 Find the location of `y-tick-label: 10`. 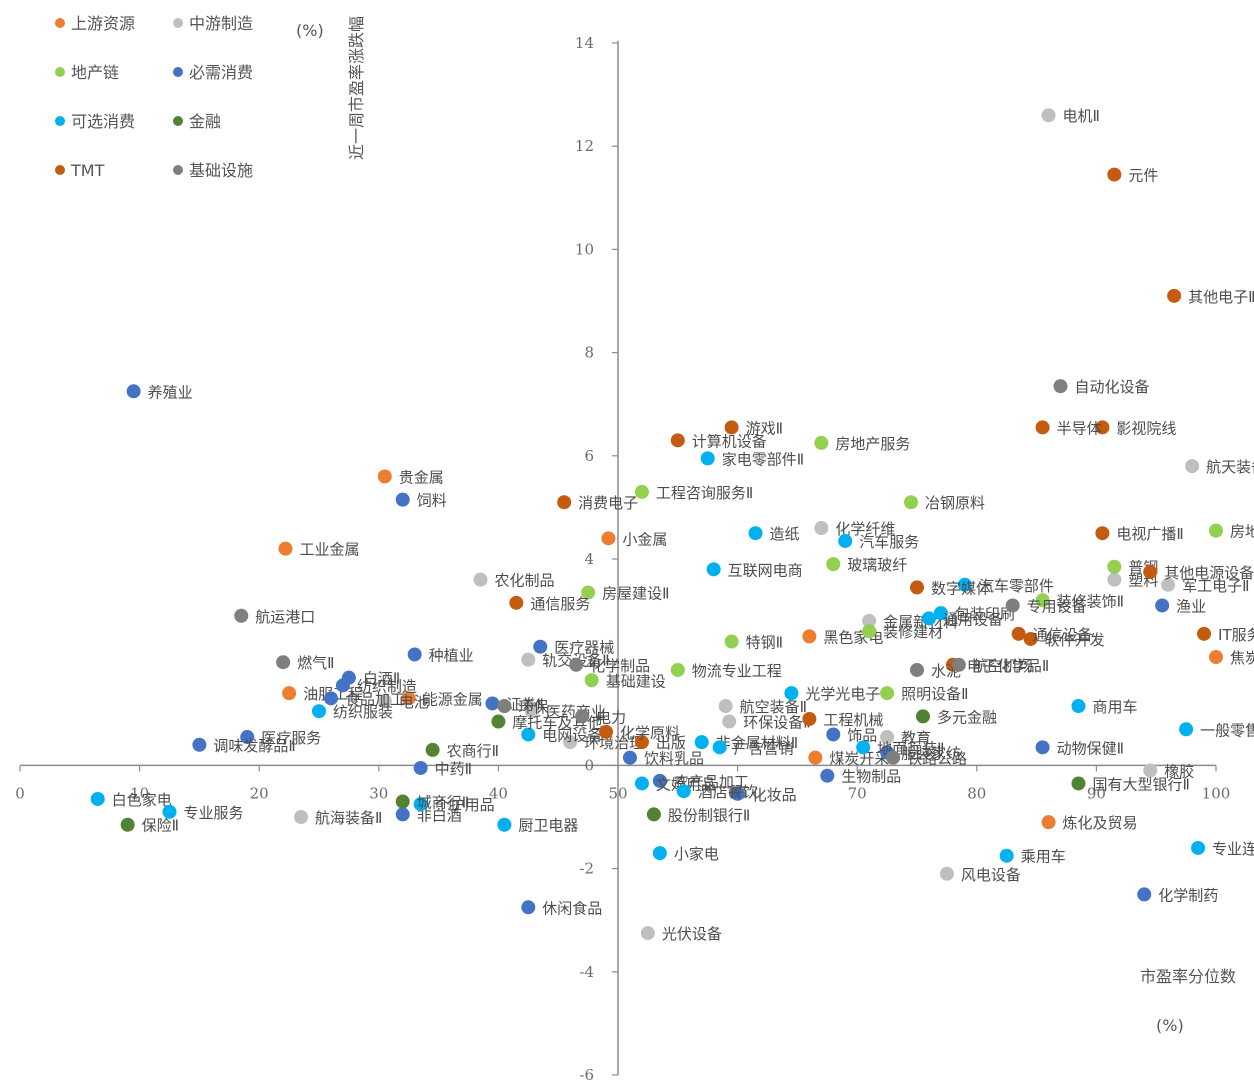

y-tick-label: 10 is located at coordinates (584, 249).